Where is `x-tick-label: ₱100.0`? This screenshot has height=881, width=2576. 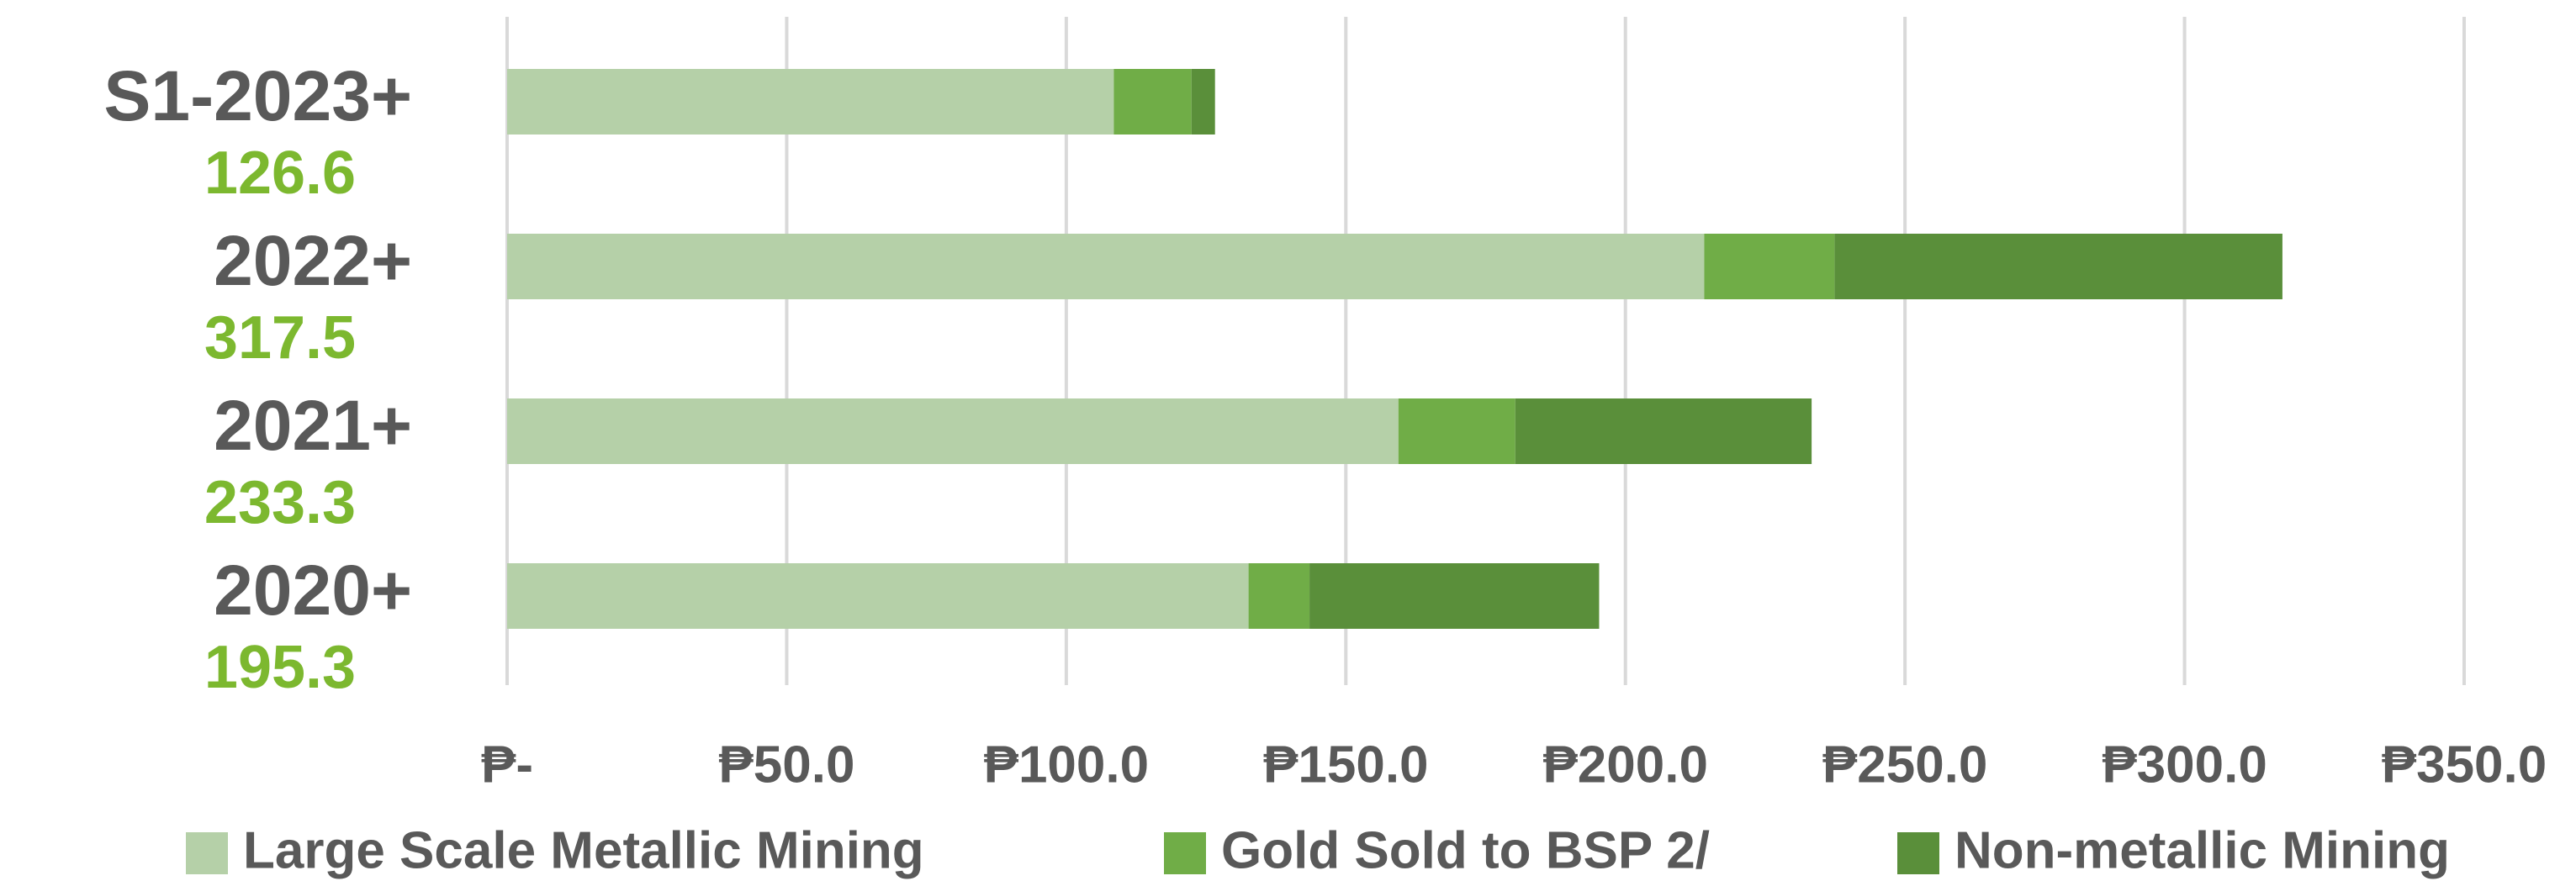
x-tick-label: ₱100.0 is located at coordinates (1067, 765).